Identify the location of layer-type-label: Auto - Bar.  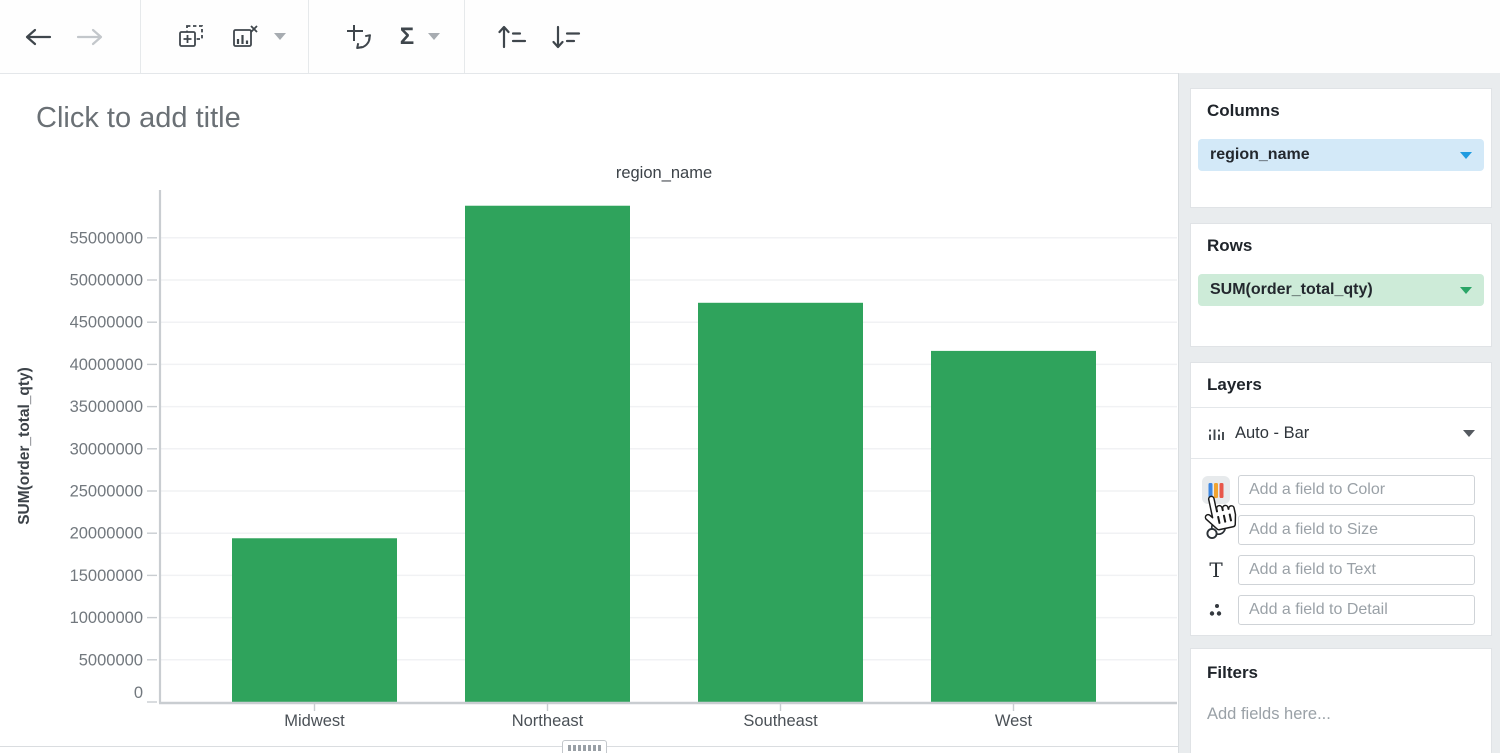
(1272, 432).